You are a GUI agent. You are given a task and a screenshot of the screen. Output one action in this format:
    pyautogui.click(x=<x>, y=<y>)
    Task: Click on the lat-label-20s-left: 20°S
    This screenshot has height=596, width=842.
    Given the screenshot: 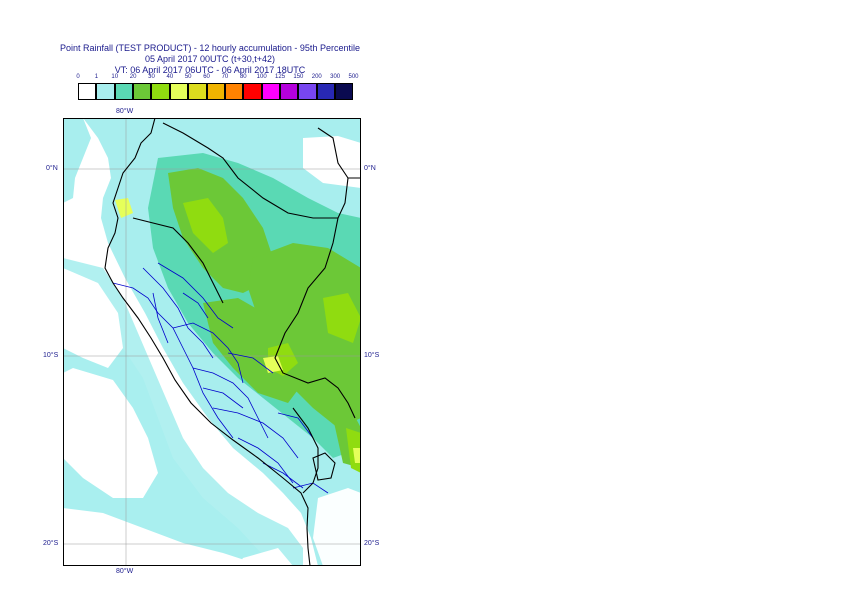 What is the action you would take?
    pyautogui.click(x=51, y=543)
    